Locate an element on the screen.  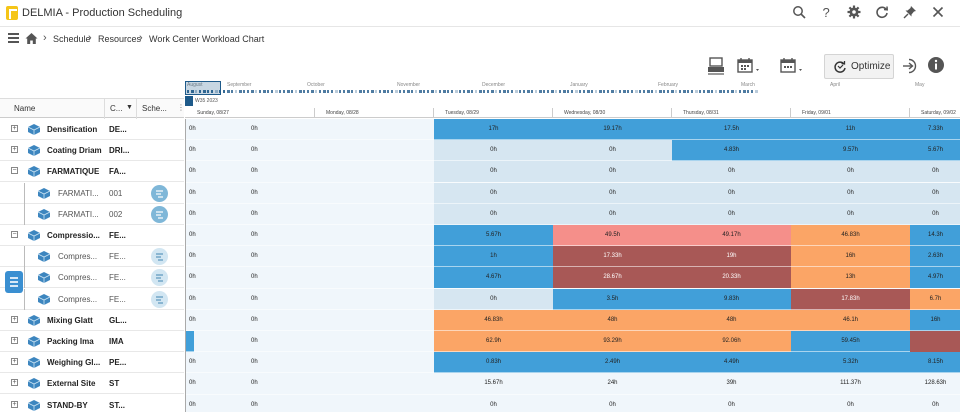
workload-cell: 9.83h is located at coordinates (731, 299).